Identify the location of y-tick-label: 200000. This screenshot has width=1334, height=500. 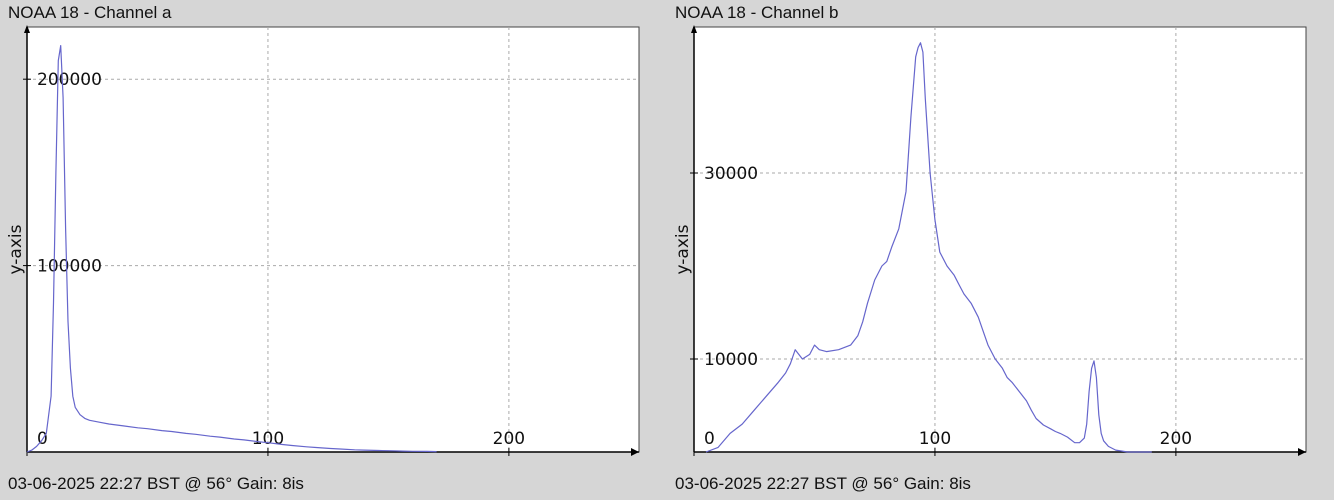
(69, 80).